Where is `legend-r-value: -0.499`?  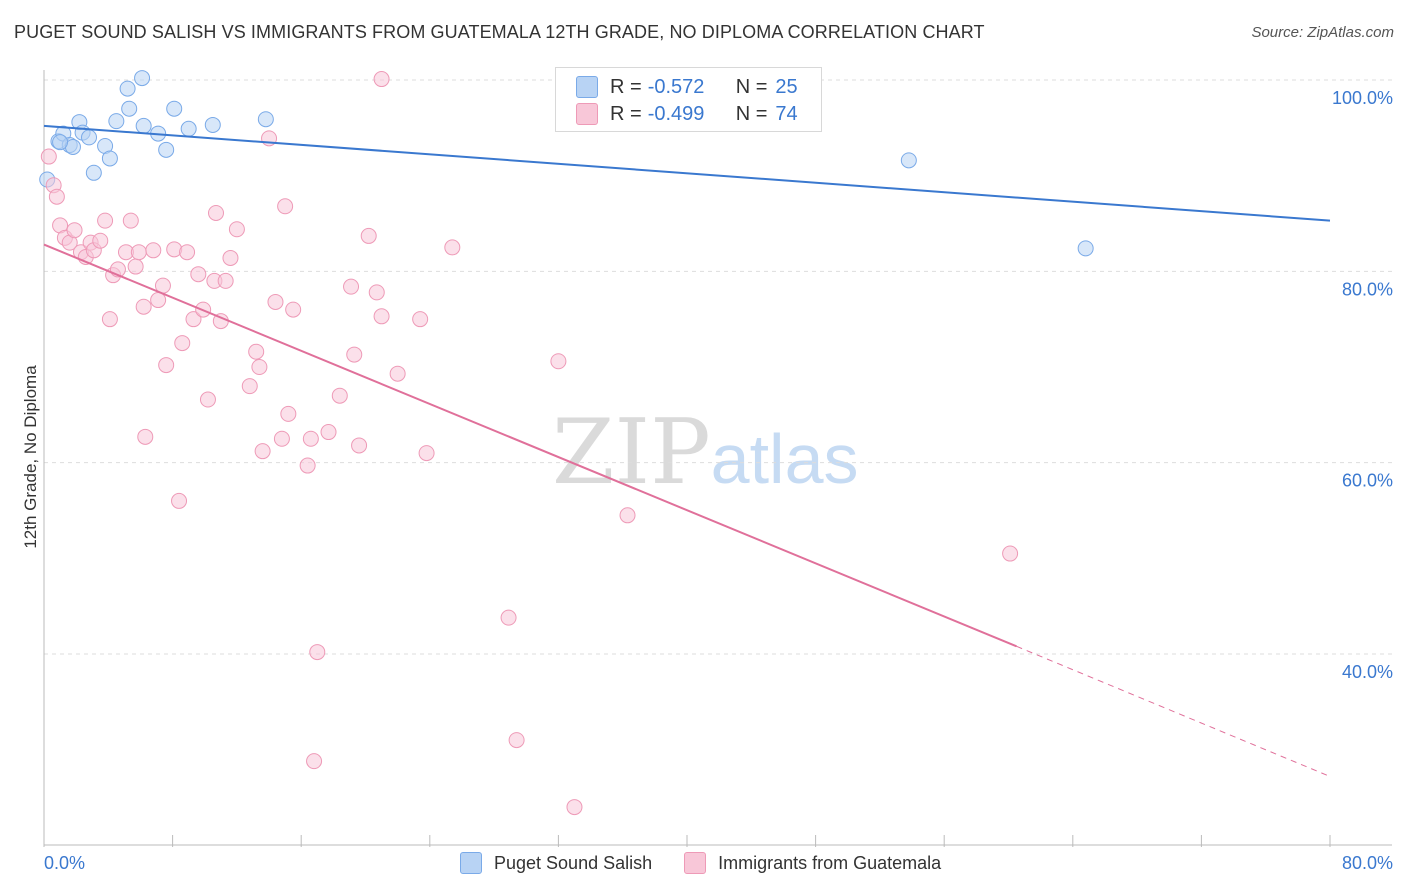
legend-r-value: -0.499 is located at coordinates (676, 113).